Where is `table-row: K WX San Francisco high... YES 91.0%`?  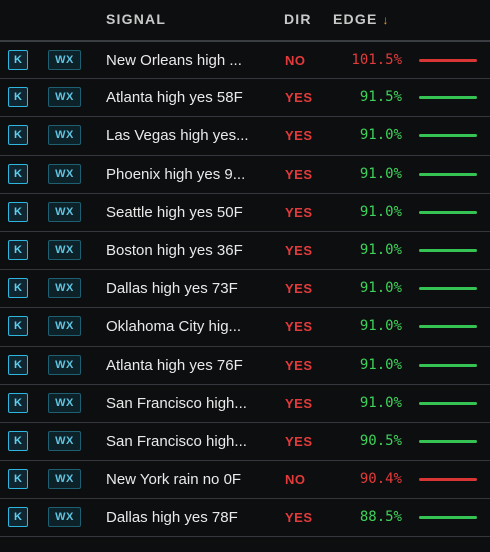
table-row: K WX San Francisco high... YES 91.0% is located at coordinates (245, 404).